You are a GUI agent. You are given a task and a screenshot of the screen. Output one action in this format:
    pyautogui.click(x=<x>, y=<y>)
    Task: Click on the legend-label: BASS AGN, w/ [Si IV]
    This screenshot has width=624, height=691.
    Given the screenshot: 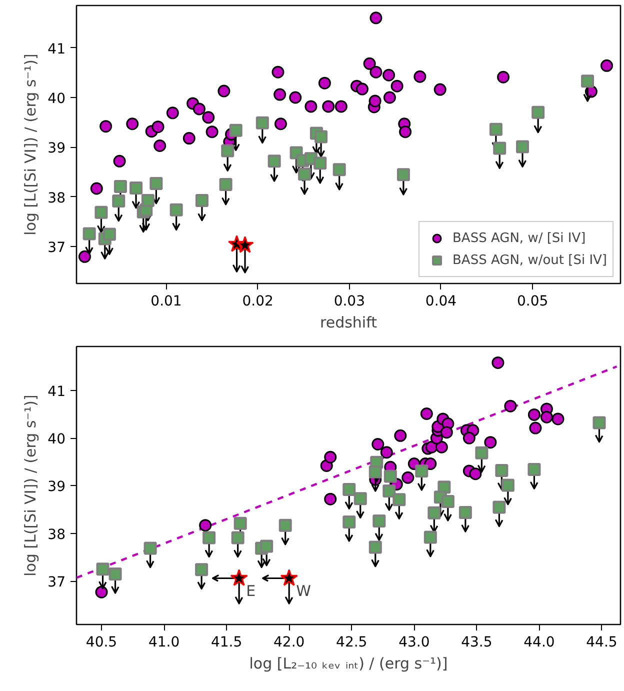 What is the action you would take?
    pyautogui.click(x=519, y=238)
    